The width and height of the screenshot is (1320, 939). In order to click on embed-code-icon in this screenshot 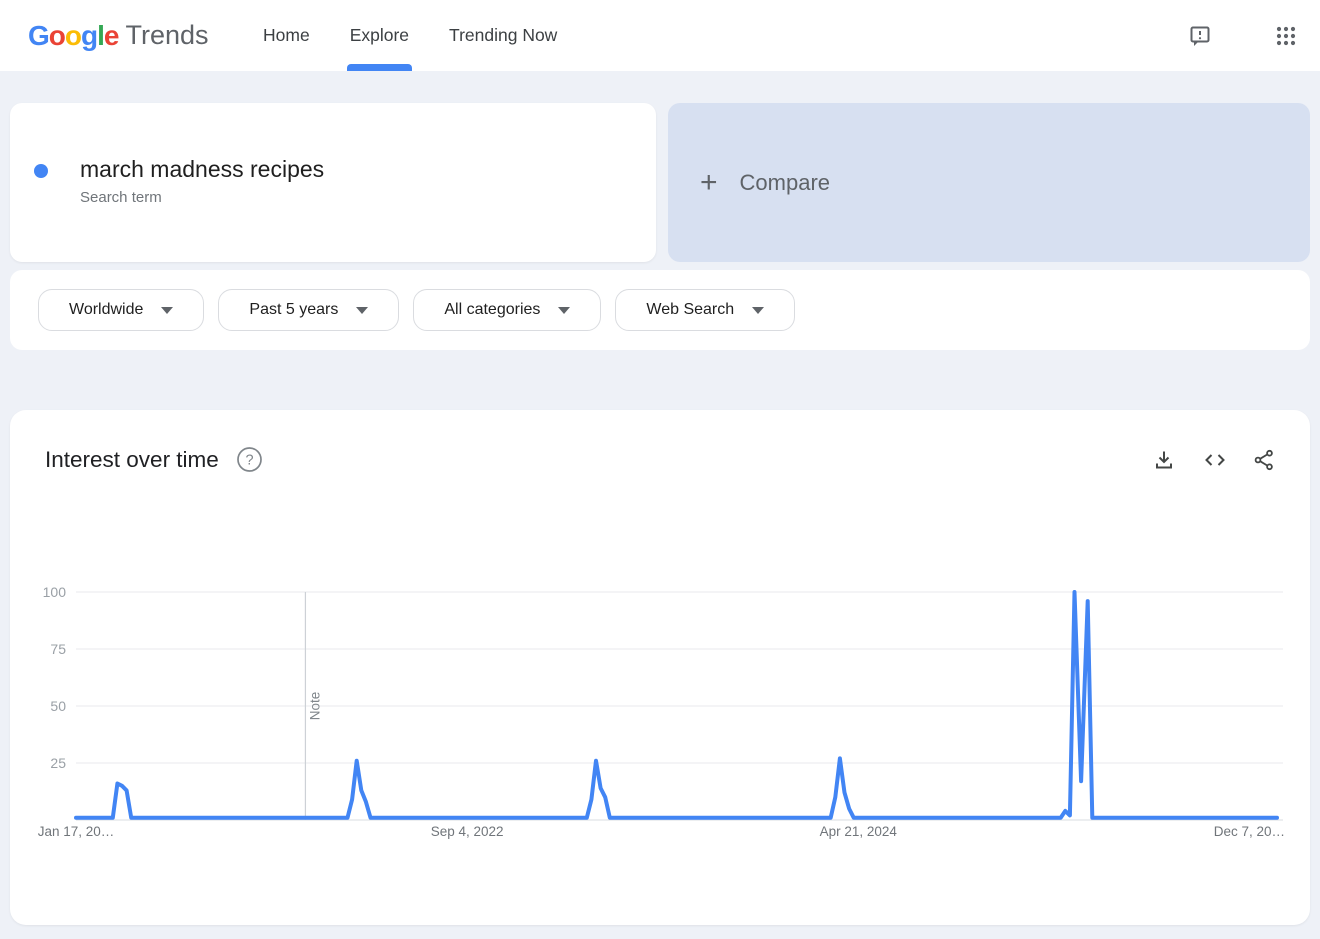, I will do `click(1214, 460)`.